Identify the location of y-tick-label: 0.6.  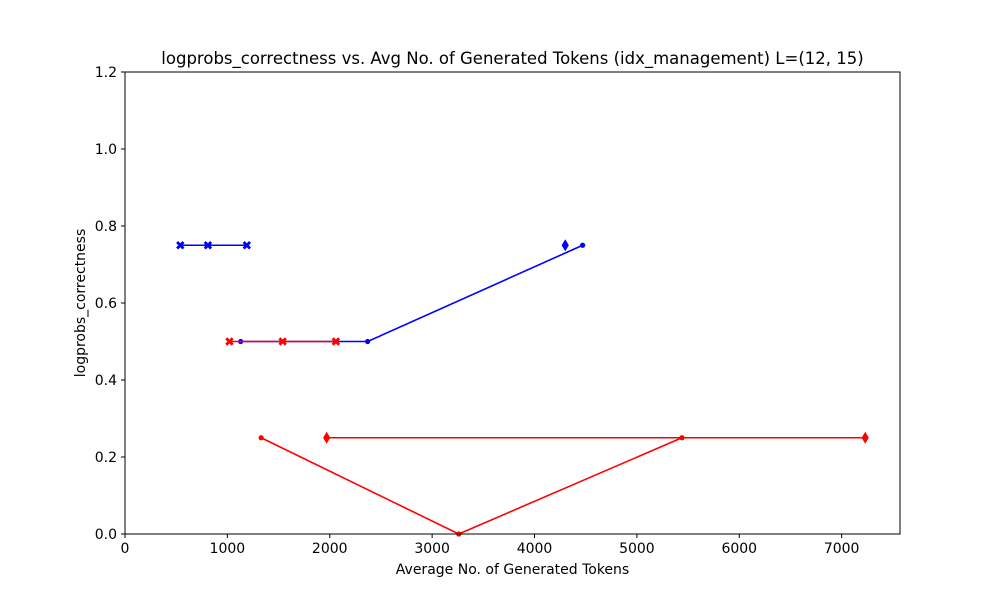
(106, 304).